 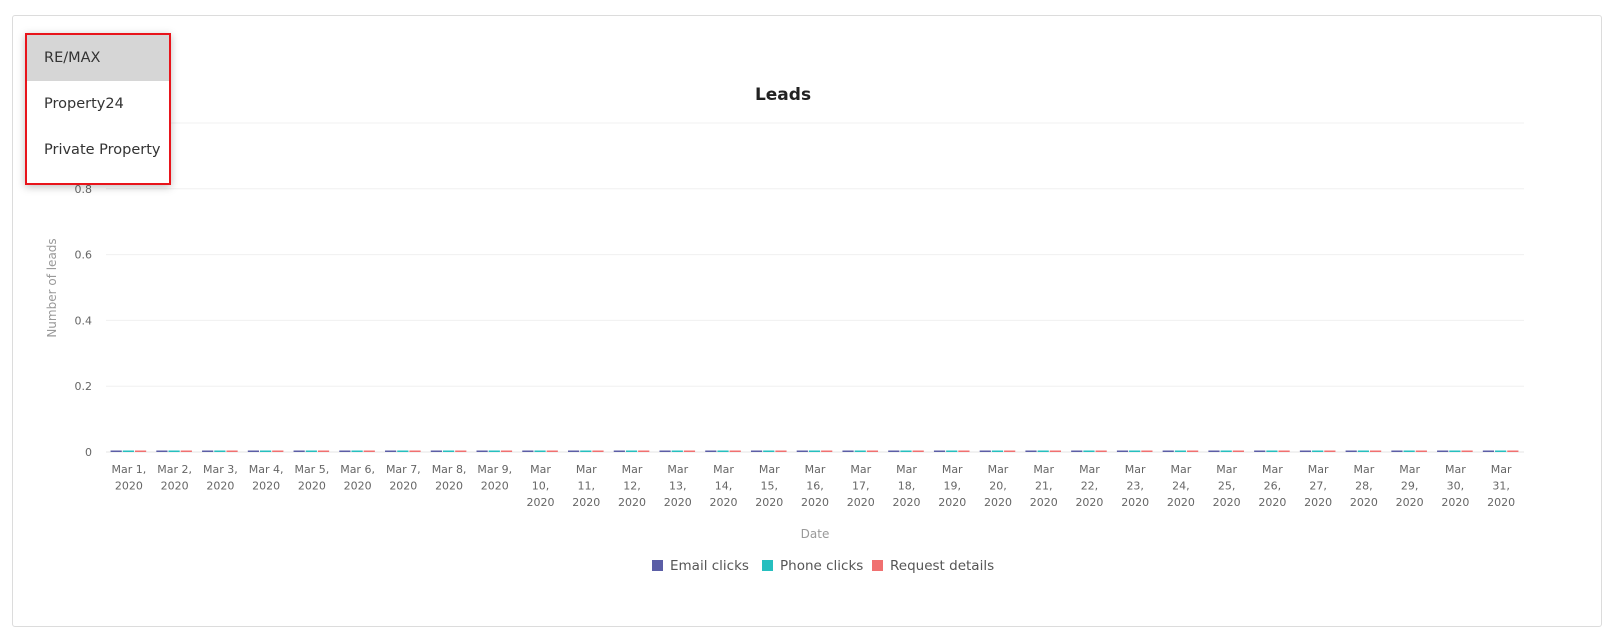 I want to click on x-tick-label: 28,, so click(x=1364, y=486).